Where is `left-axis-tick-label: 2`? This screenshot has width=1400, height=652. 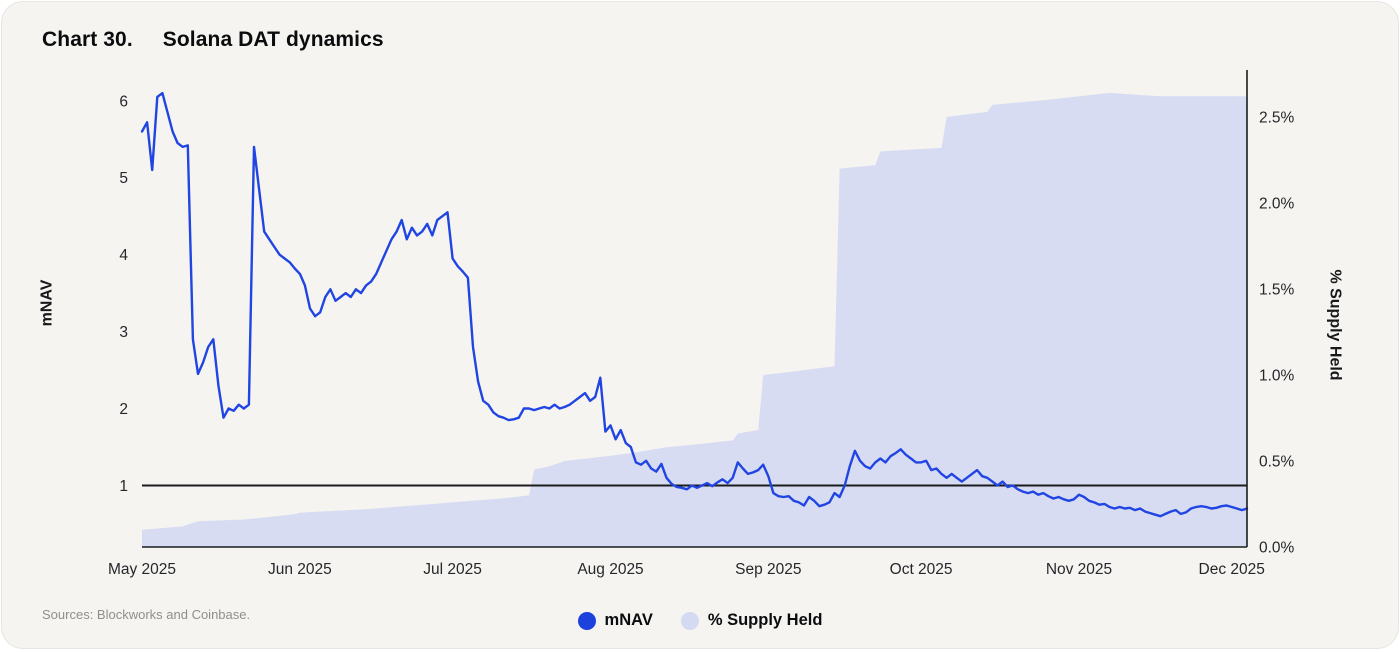 left-axis-tick-label: 2 is located at coordinates (123, 409).